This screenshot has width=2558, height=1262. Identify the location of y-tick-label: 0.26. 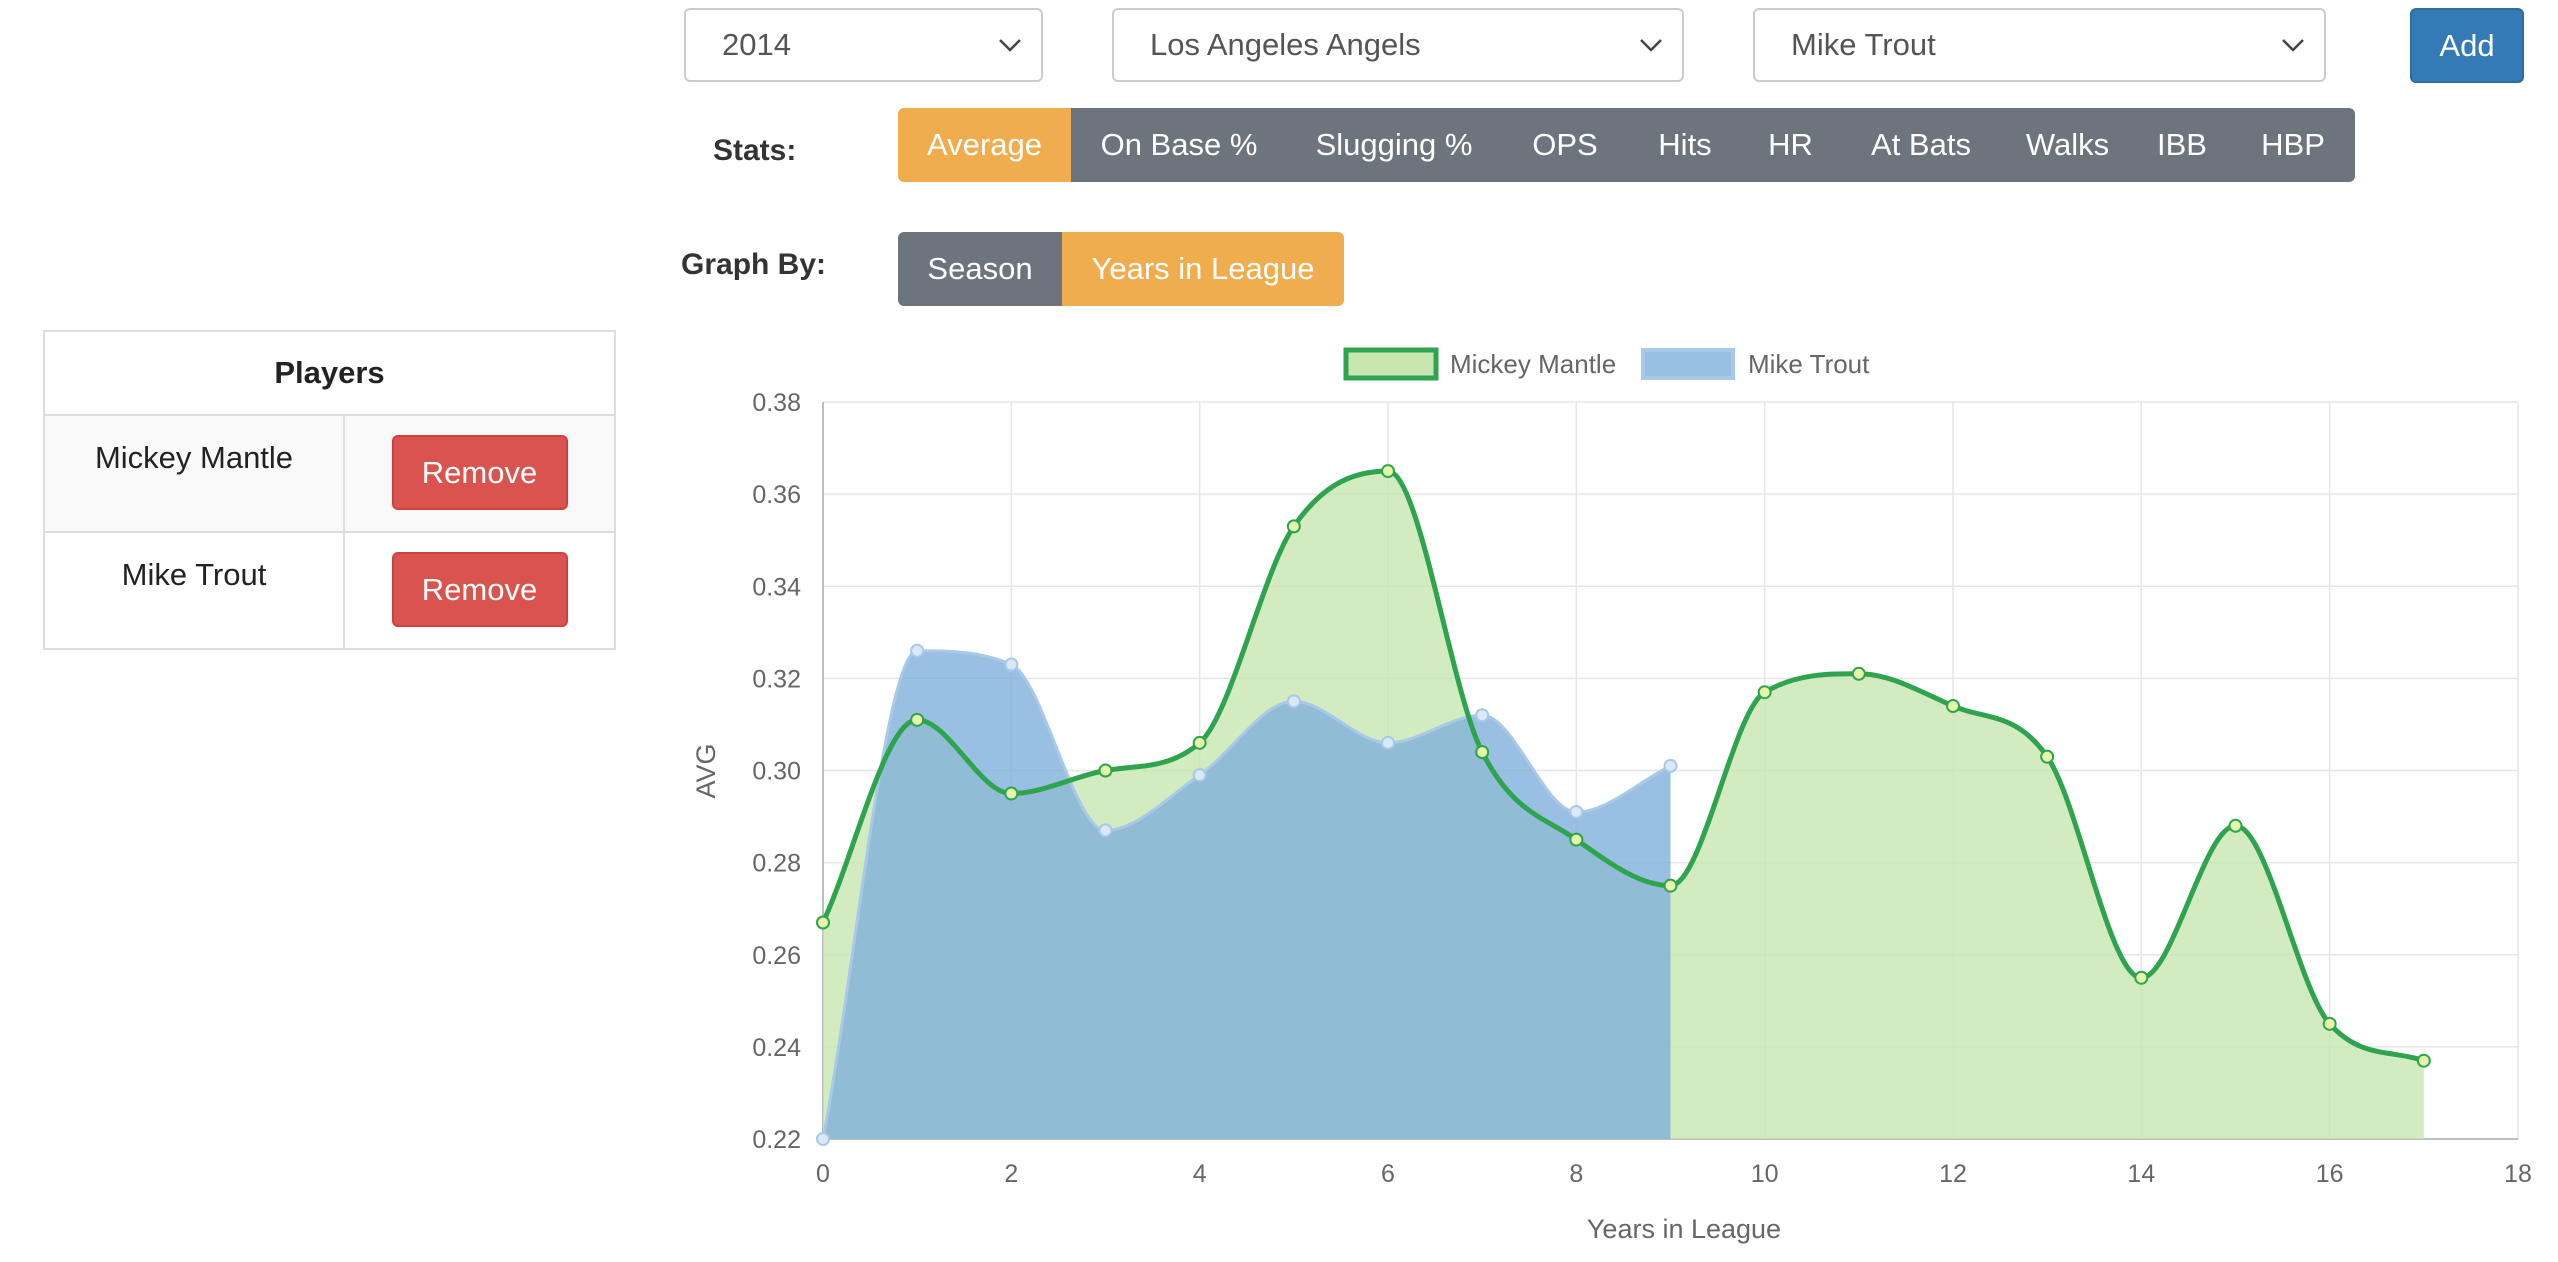
(776, 956).